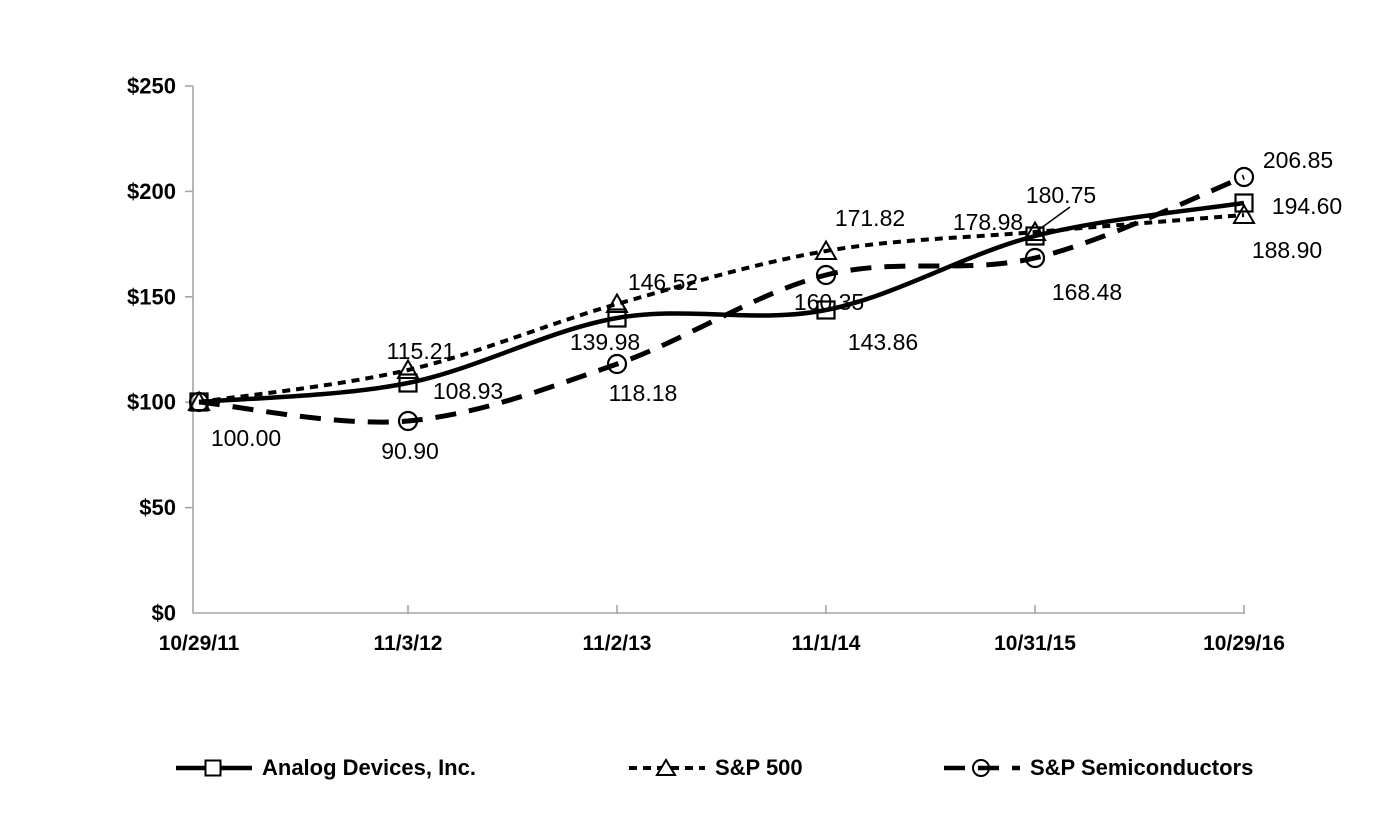 This screenshot has height=824, width=1386. What do you see at coordinates (1142, 767) in the screenshot?
I see `legend-label-sp-semiconductors: S&P Semiconductors` at bounding box center [1142, 767].